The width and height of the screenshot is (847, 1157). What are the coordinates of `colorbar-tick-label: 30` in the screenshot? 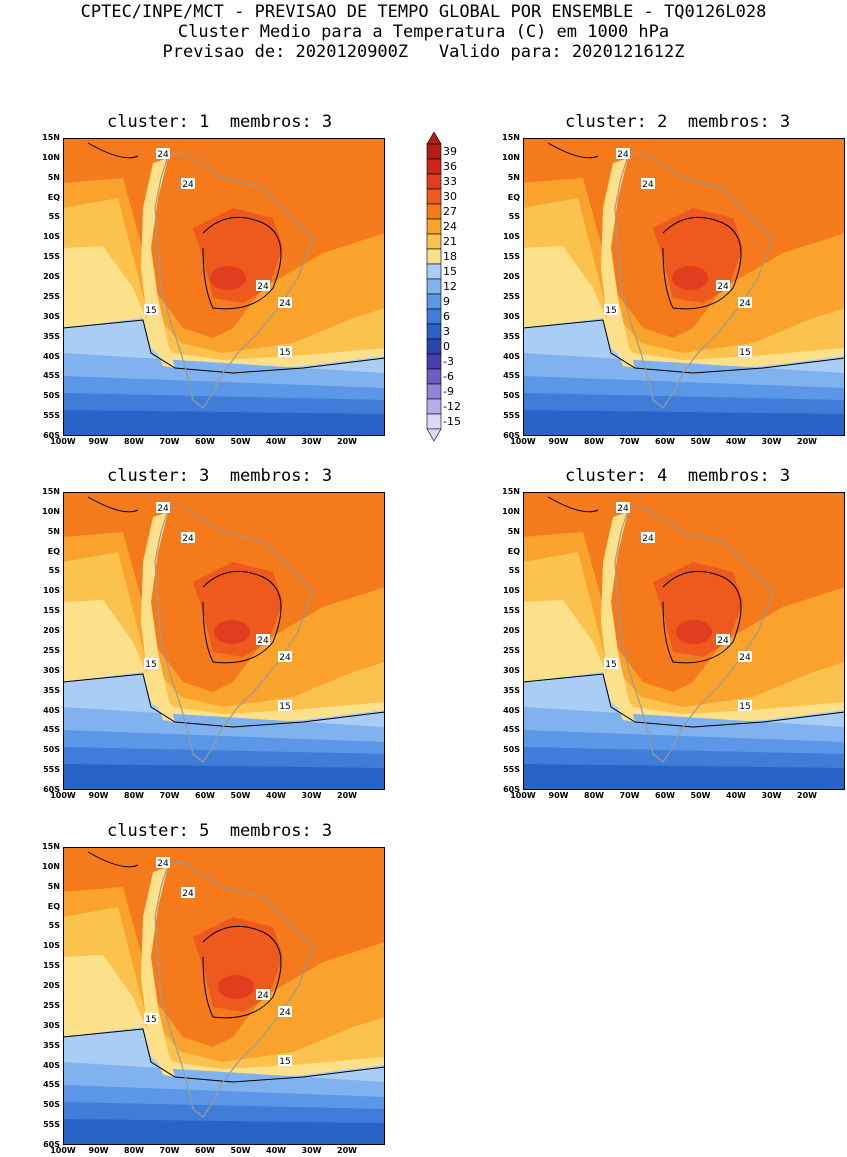 It's located at (450, 196).